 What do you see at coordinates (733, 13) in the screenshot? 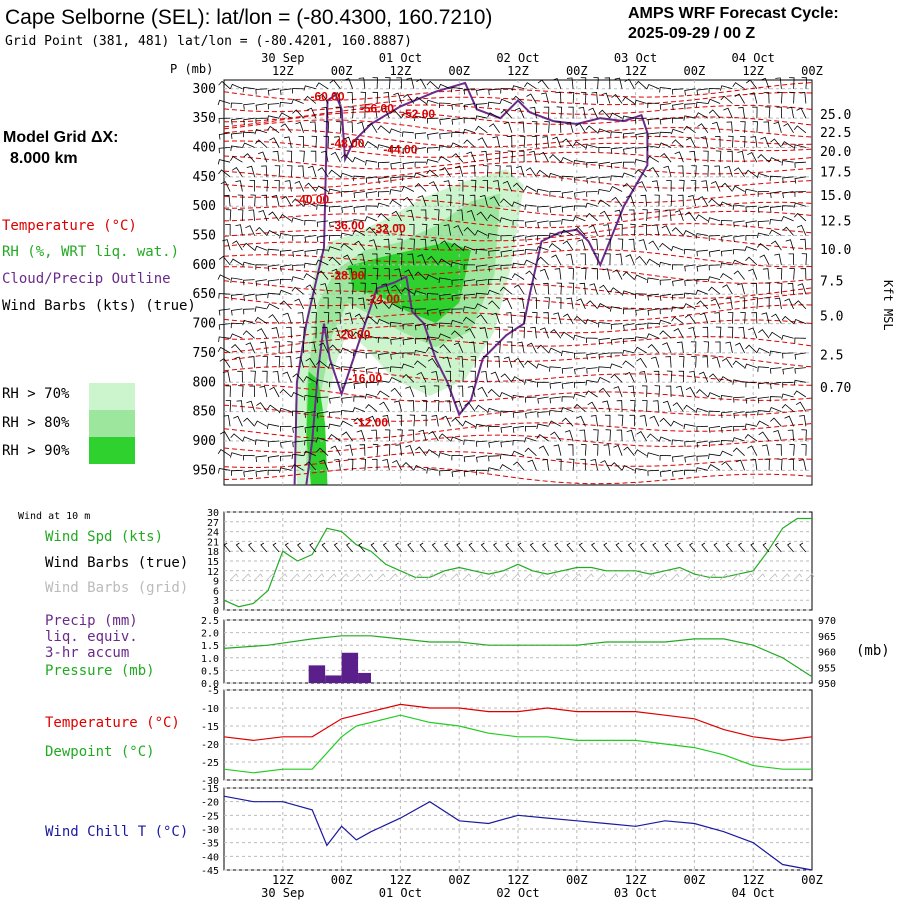
I see `cycle-label: AMPS WRF Forecast Cycle:` at bounding box center [733, 13].